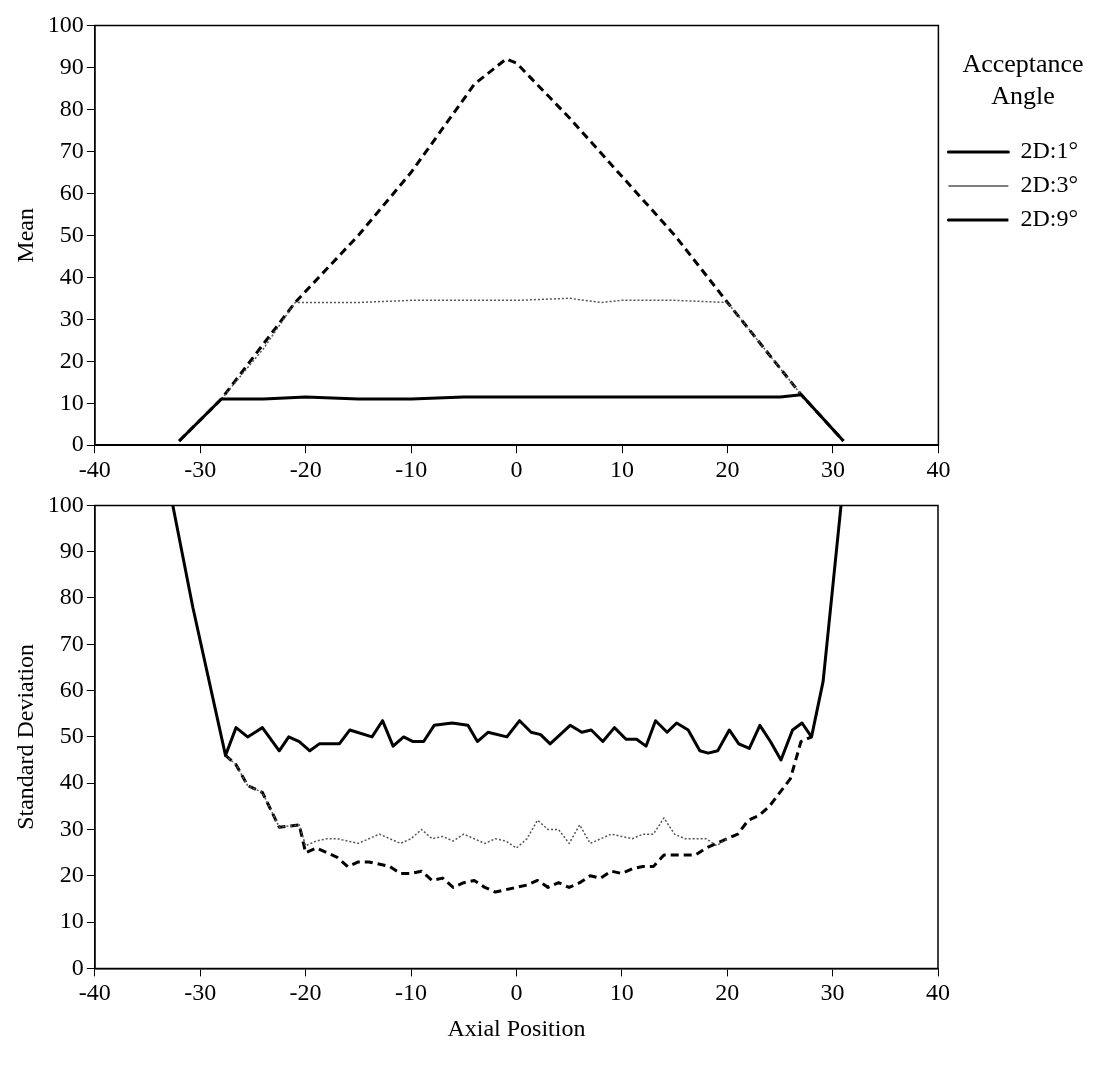 The image size is (1117, 1073). I want to click on legend-label: 2D:1°, so click(1049, 150).